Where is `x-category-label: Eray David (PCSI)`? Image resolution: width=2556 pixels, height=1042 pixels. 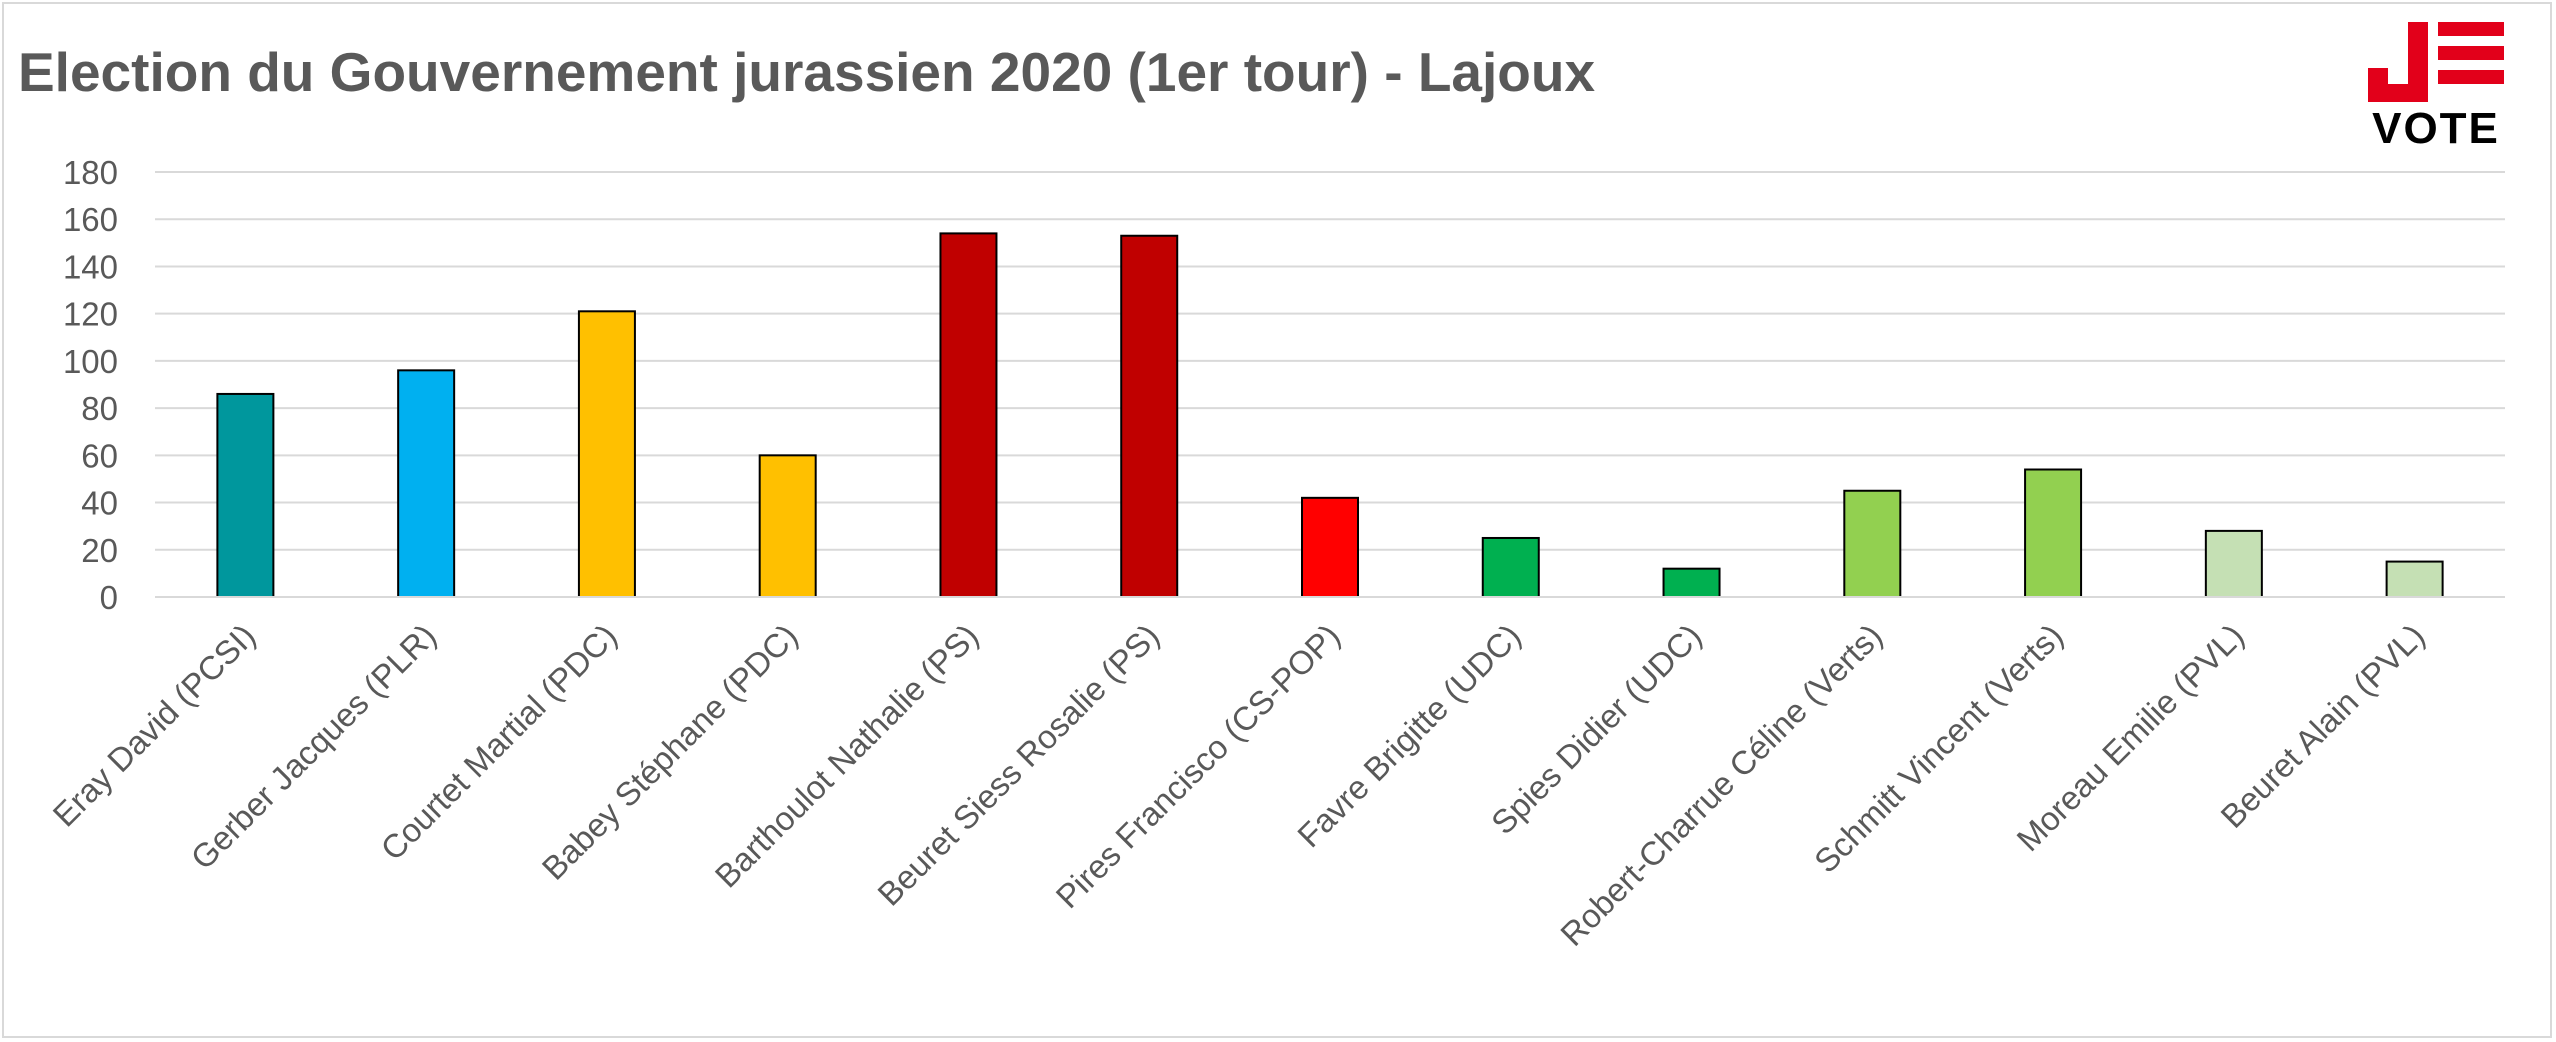 x-category-label: Eray David (PCSI) is located at coordinates (154, 725).